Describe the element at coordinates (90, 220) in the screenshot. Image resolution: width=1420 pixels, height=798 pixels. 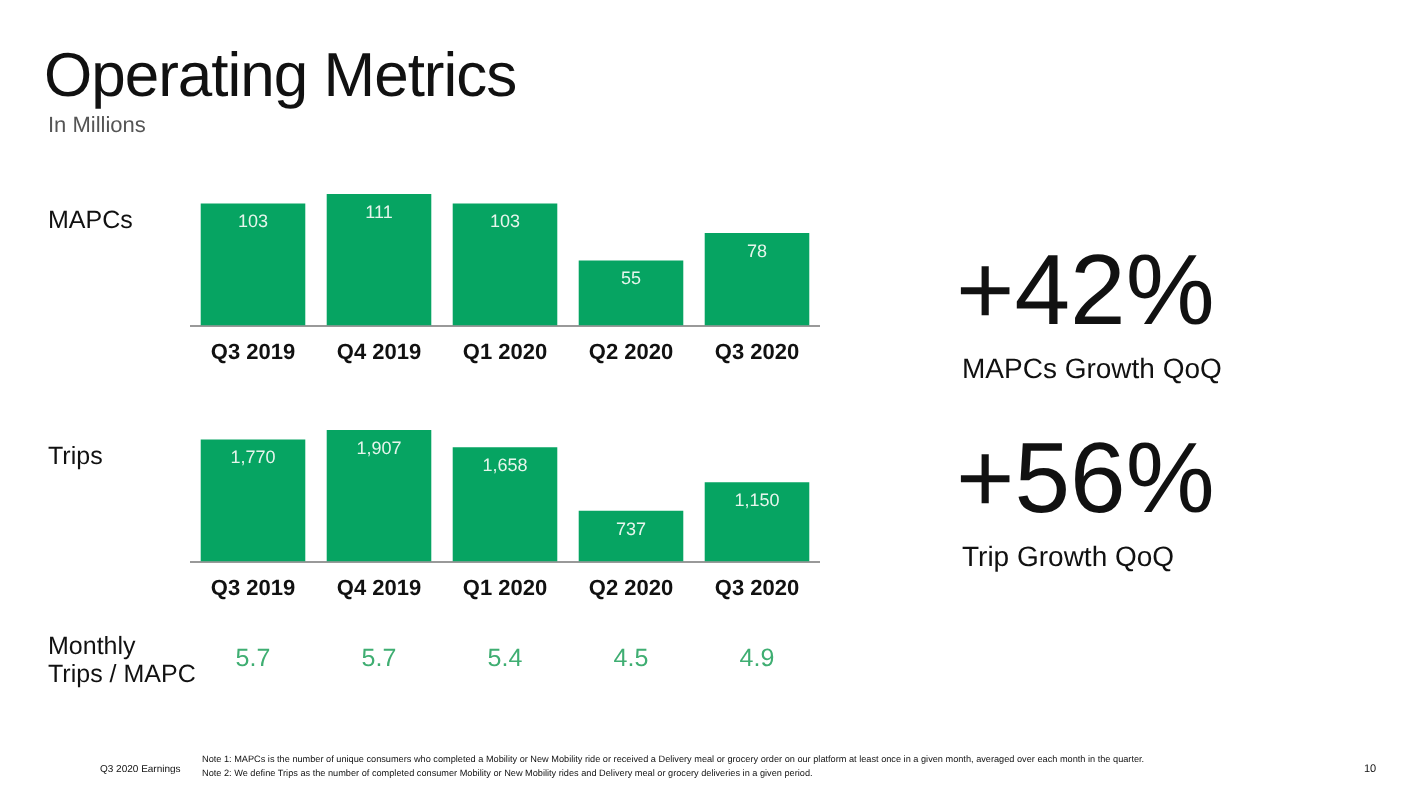
I see `y-axis-title: MAPCs` at that location.